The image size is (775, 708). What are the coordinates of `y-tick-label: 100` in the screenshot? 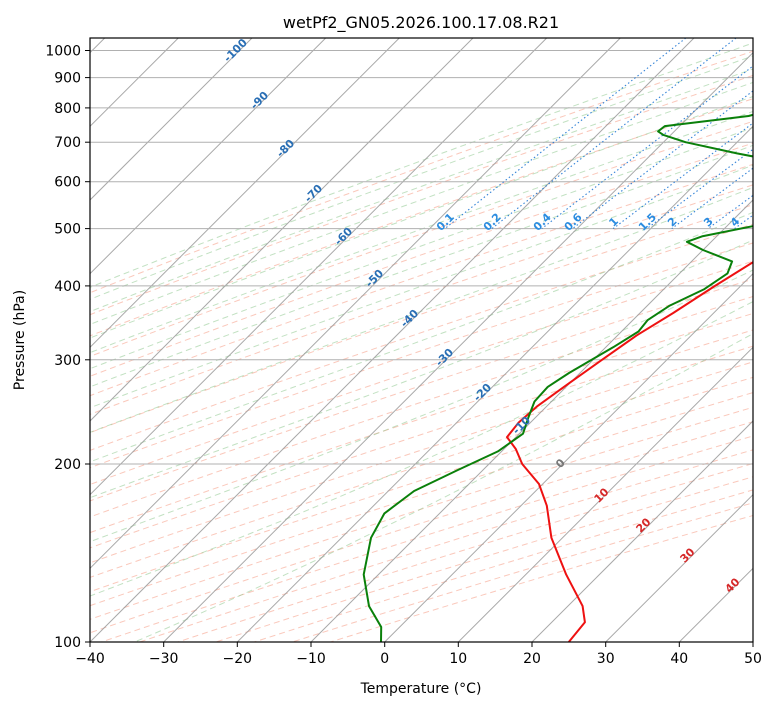 It's located at (67, 643).